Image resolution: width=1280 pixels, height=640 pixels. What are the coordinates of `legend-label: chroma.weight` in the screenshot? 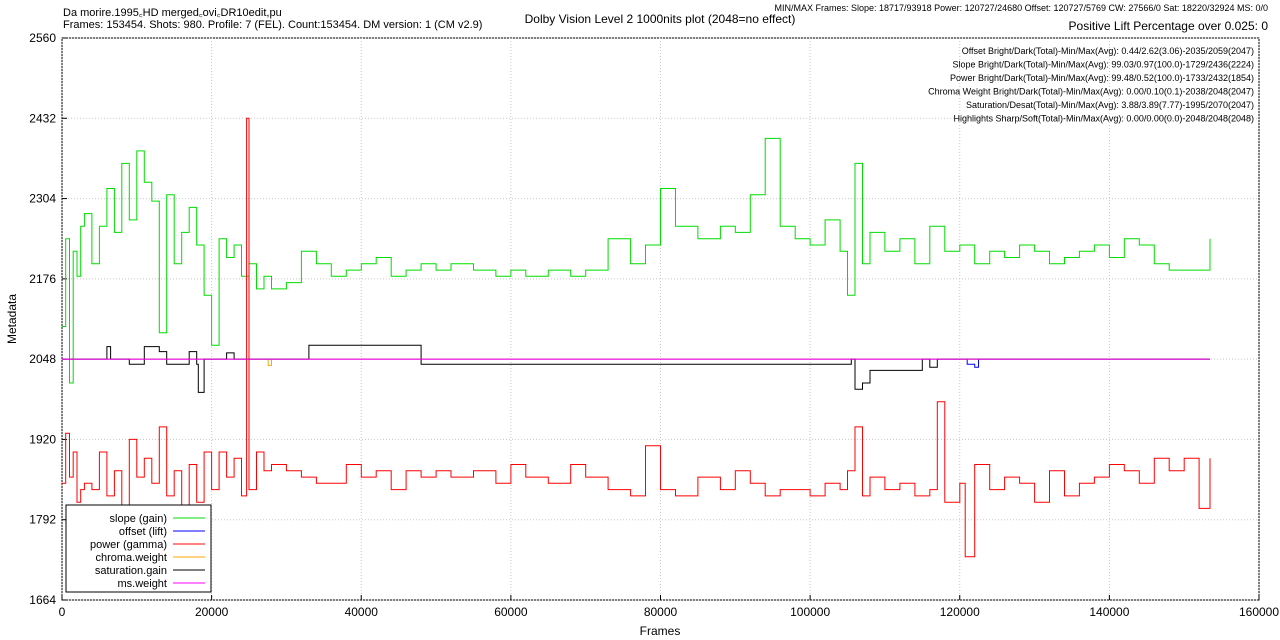 It's located at (131, 558).